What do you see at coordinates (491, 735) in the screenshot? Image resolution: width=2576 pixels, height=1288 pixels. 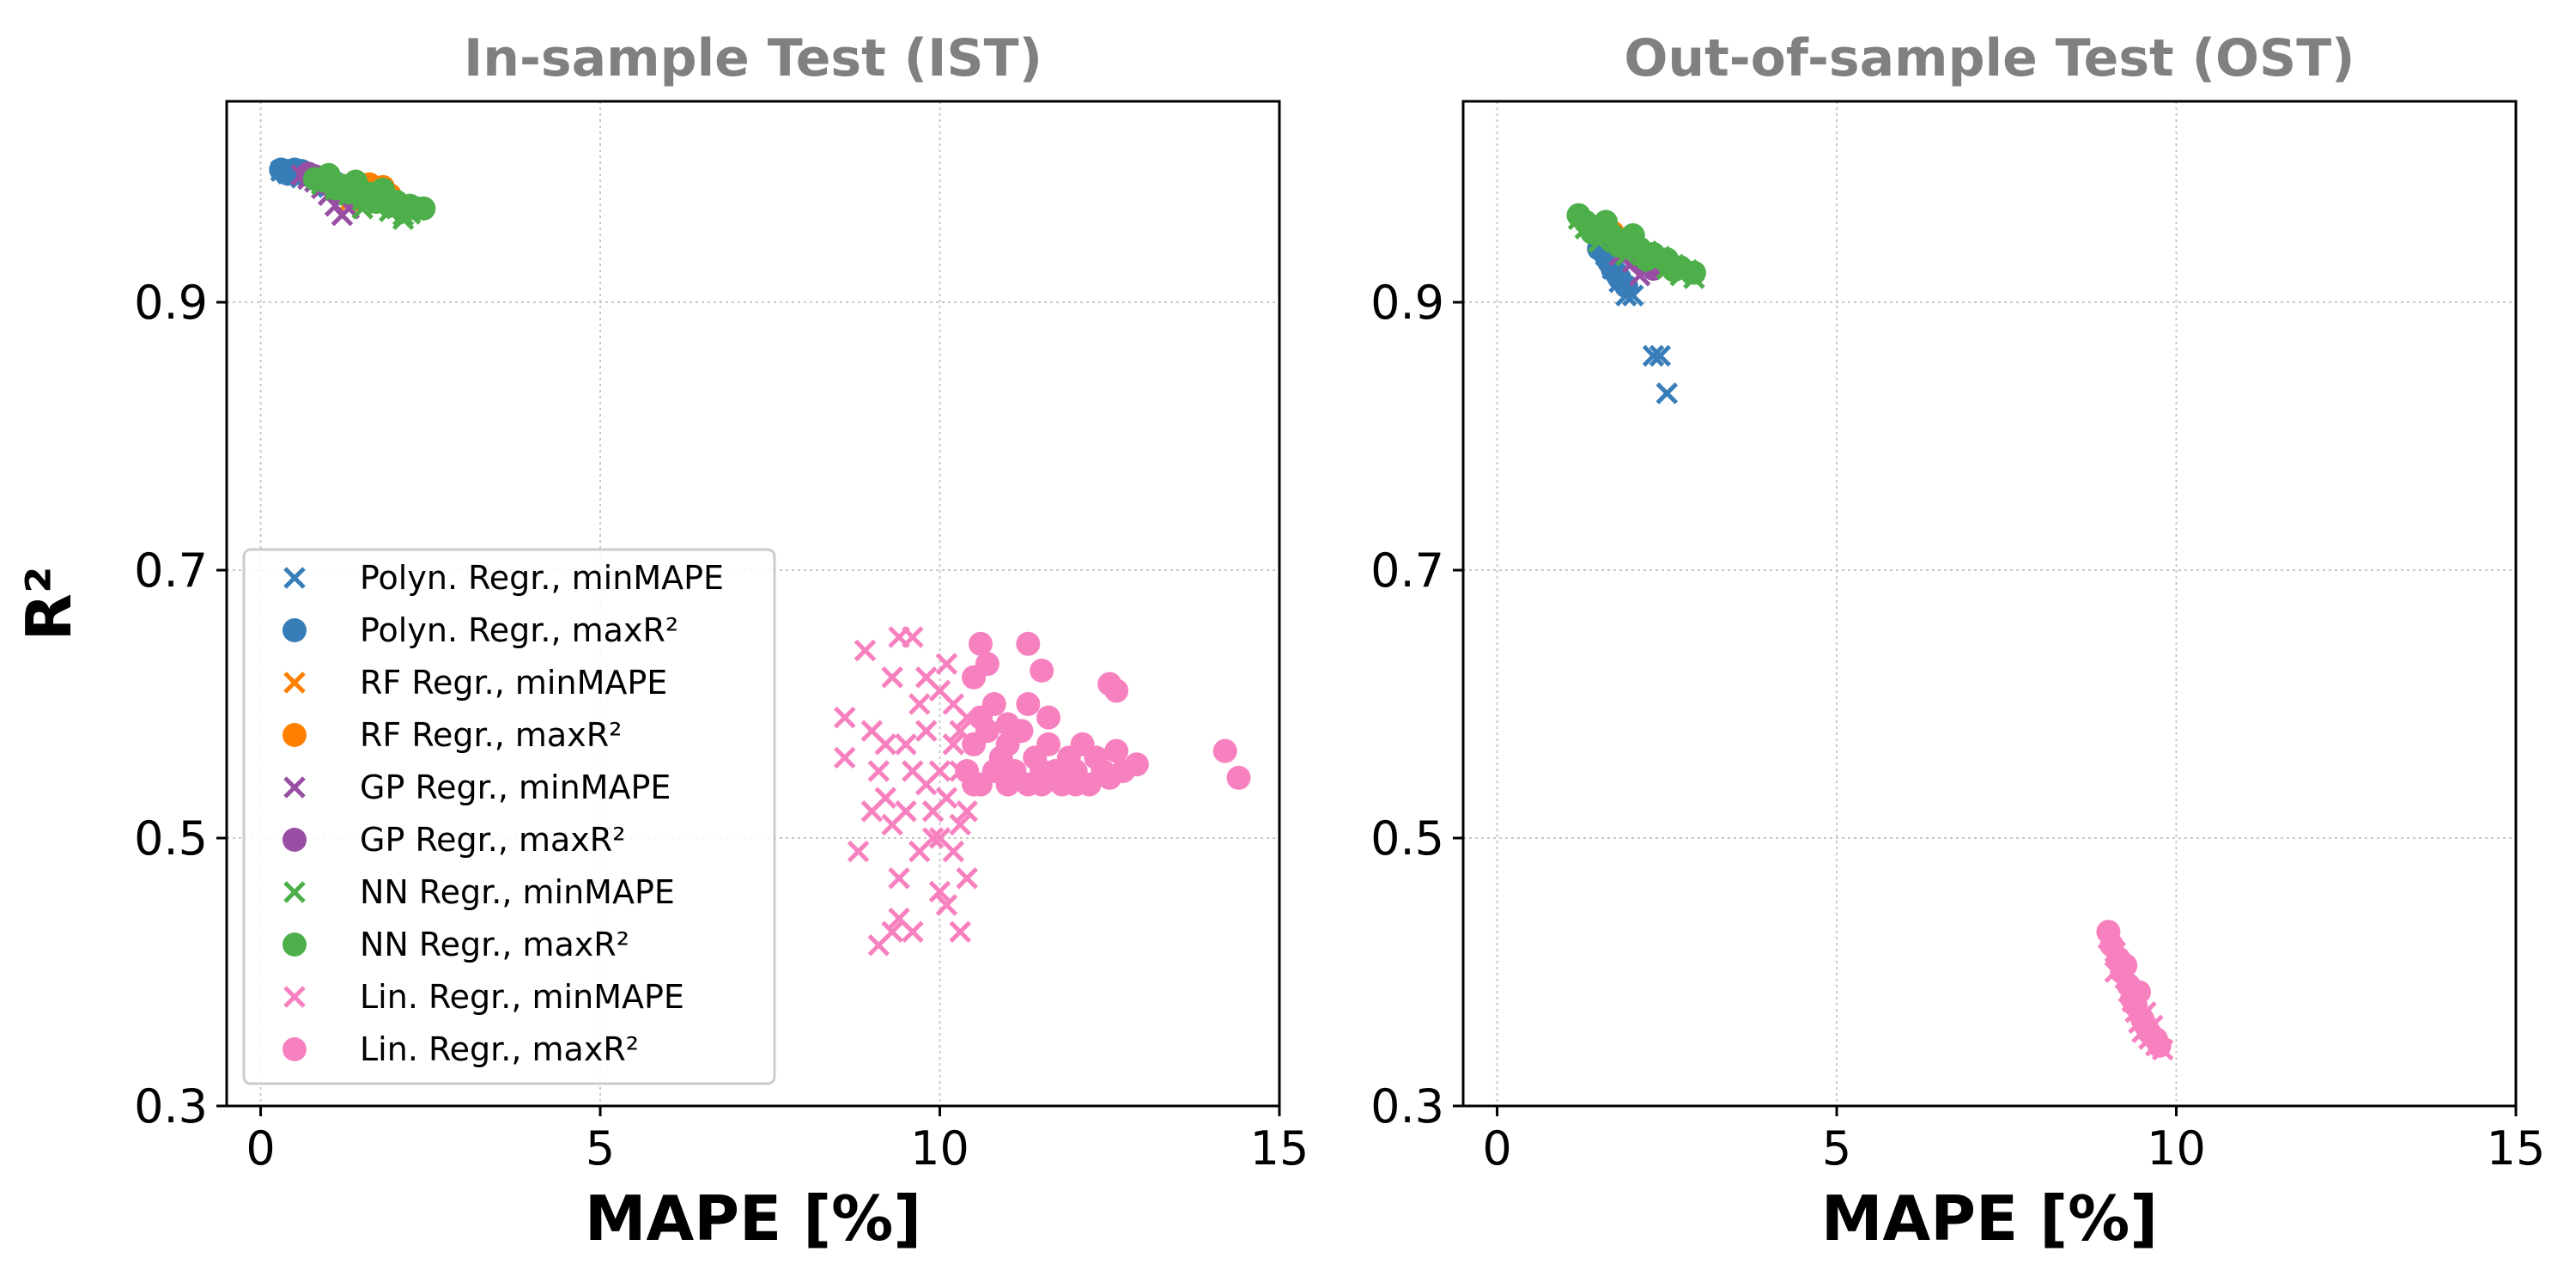 I see `legend-entry-label: RF Regr., maxR²` at bounding box center [491, 735].